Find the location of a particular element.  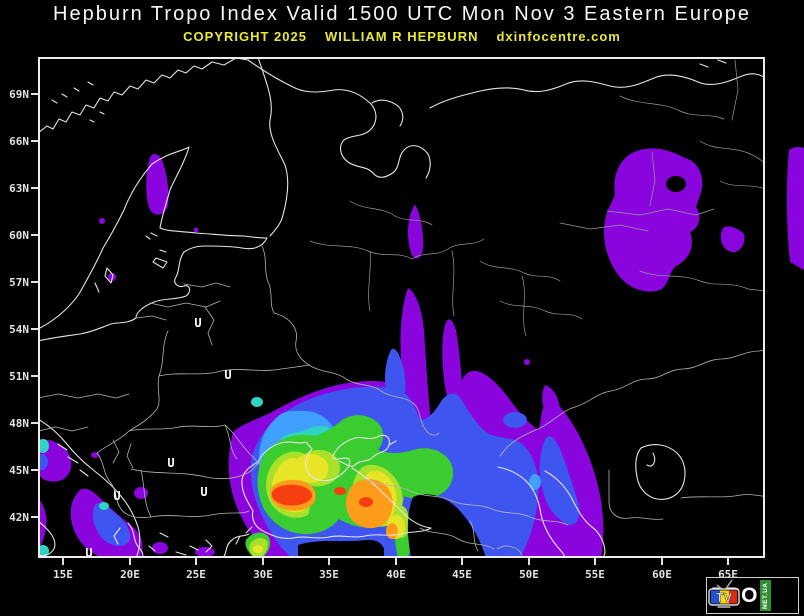

lat-label: 63N is located at coordinates (19, 188).